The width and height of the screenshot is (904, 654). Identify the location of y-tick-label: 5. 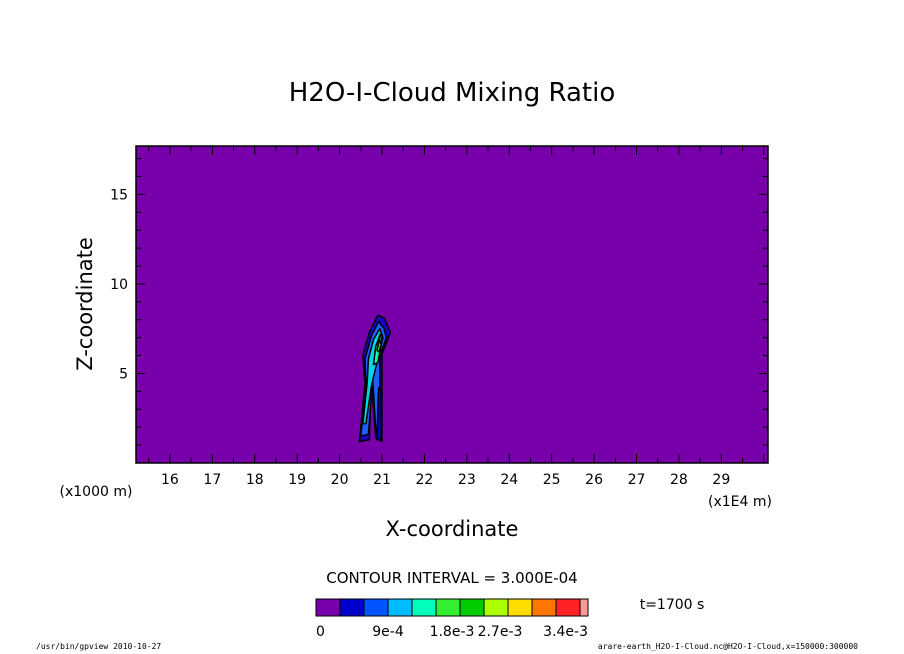
(123, 374).